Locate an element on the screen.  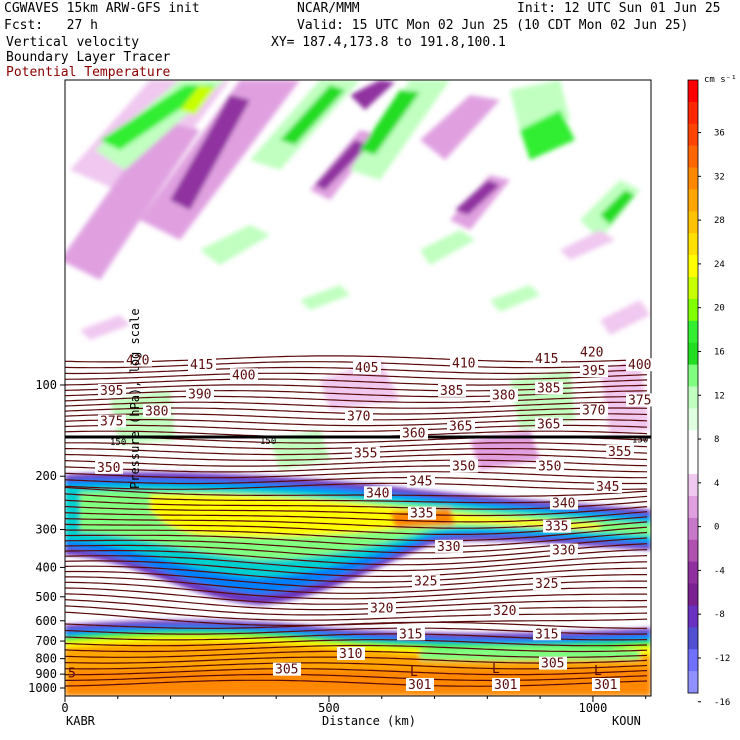
forecast-hour: Fcst: 27 h is located at coordinates (51, 25).